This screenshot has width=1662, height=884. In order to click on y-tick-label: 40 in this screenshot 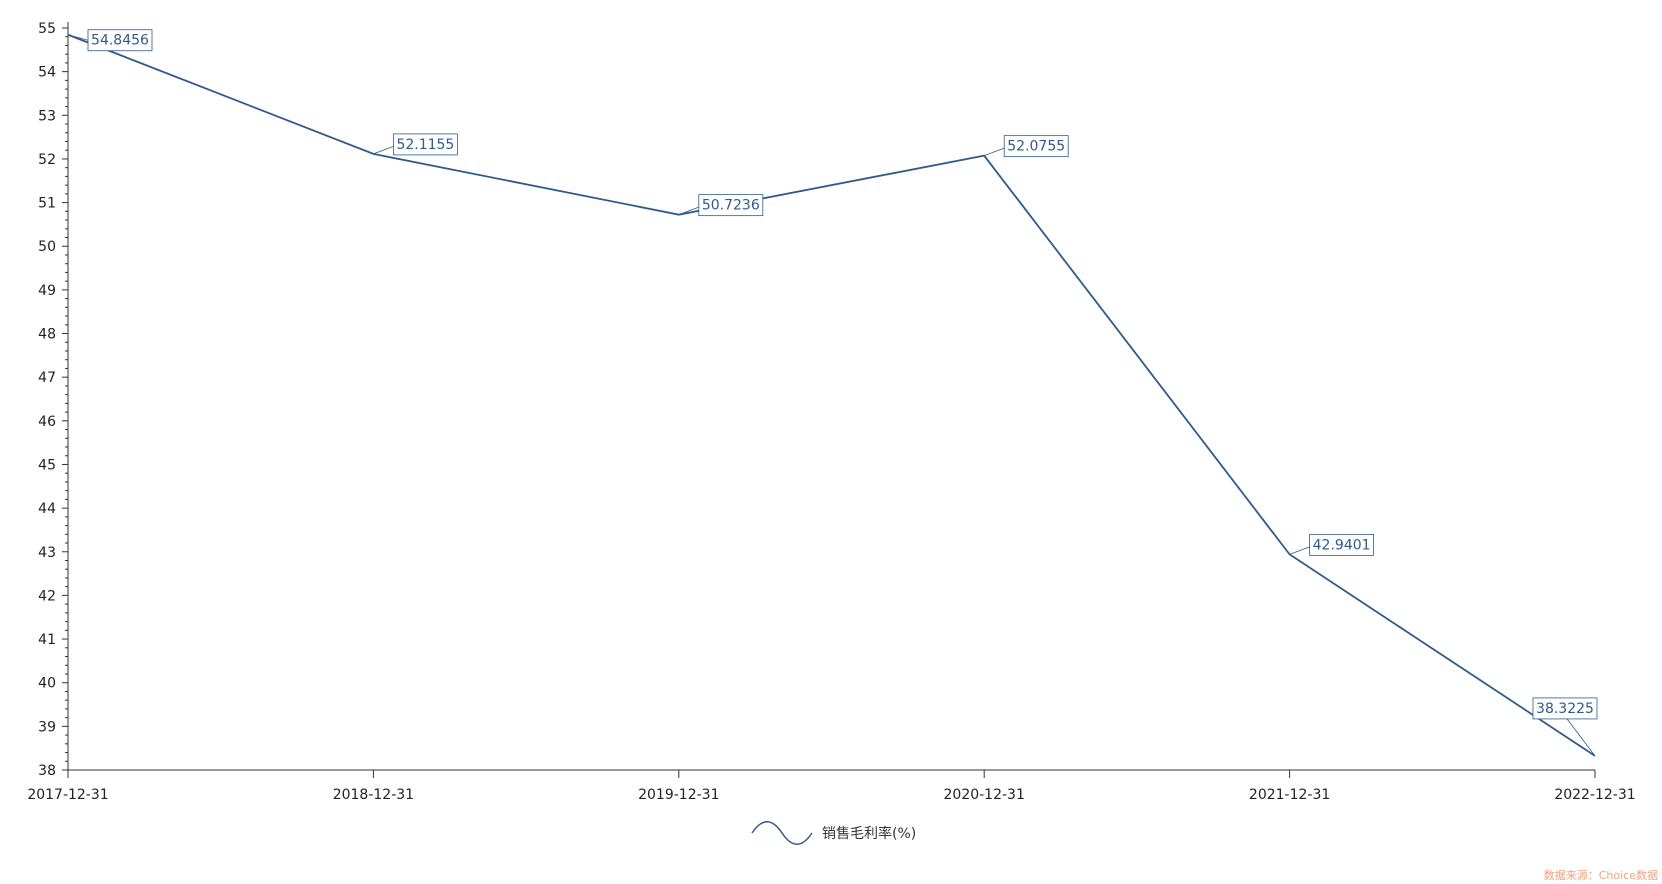, I will do `click(47, 684)`.